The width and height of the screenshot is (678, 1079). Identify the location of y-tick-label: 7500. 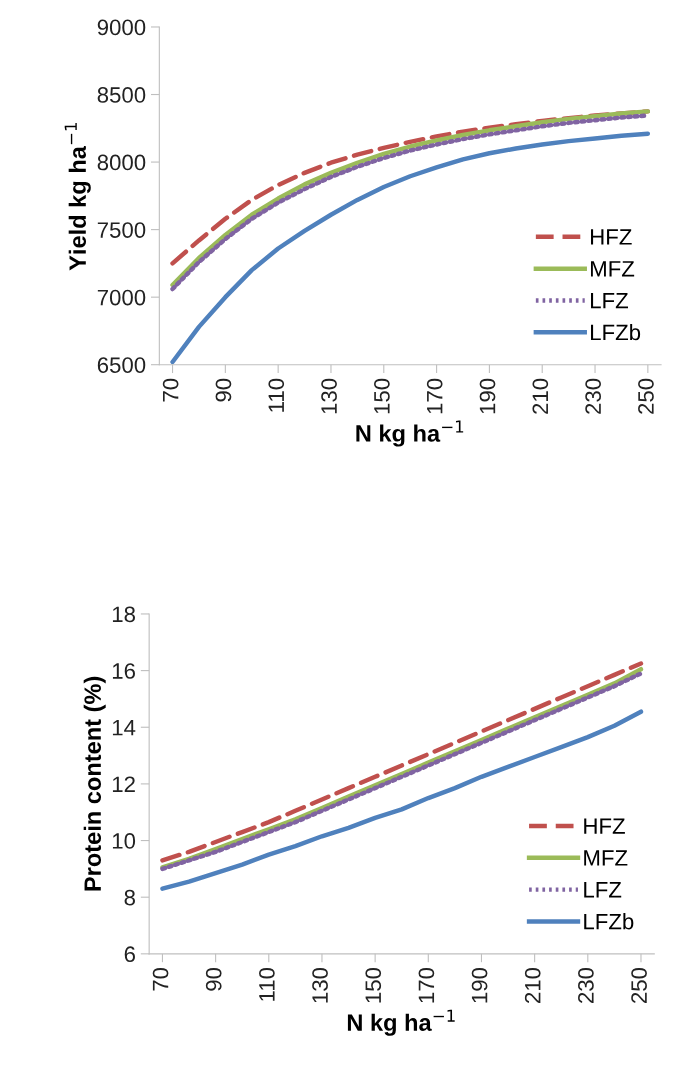
(121, 230).